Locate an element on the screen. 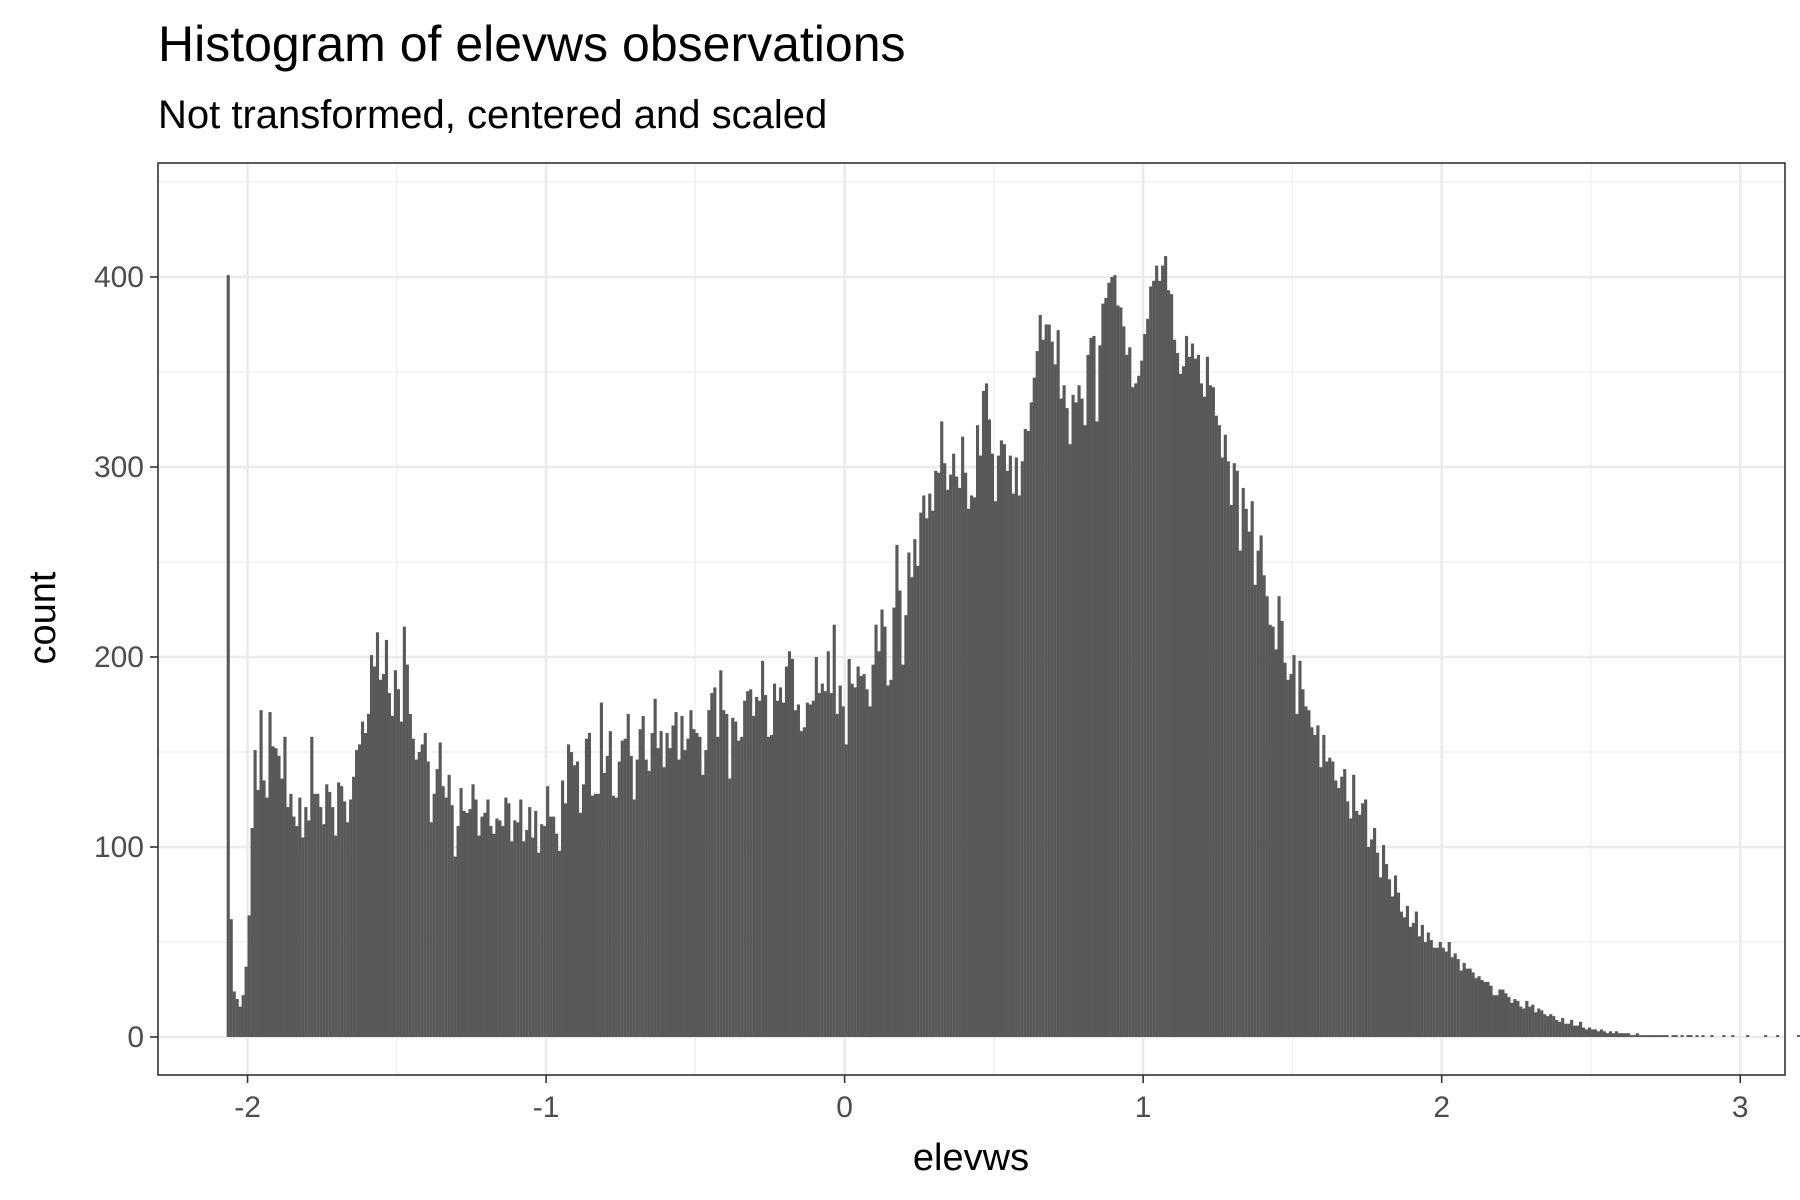  y-tick-label: 0 is located at coordinates (135, 1037).